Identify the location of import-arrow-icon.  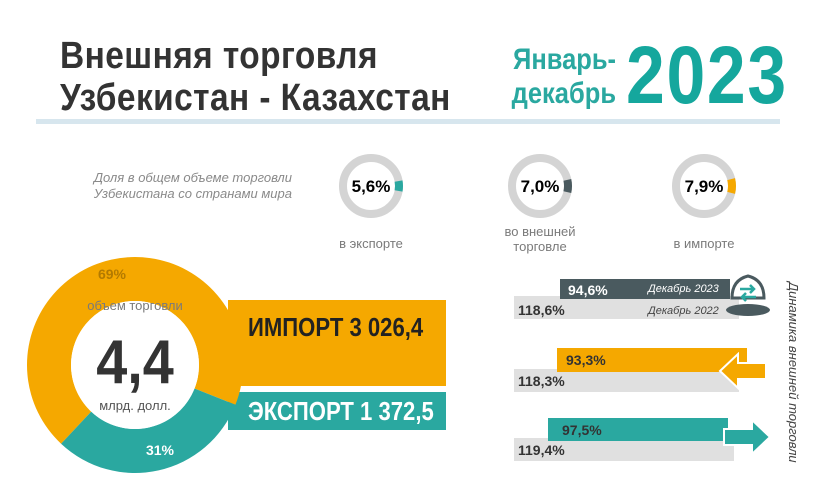
(742, 371).